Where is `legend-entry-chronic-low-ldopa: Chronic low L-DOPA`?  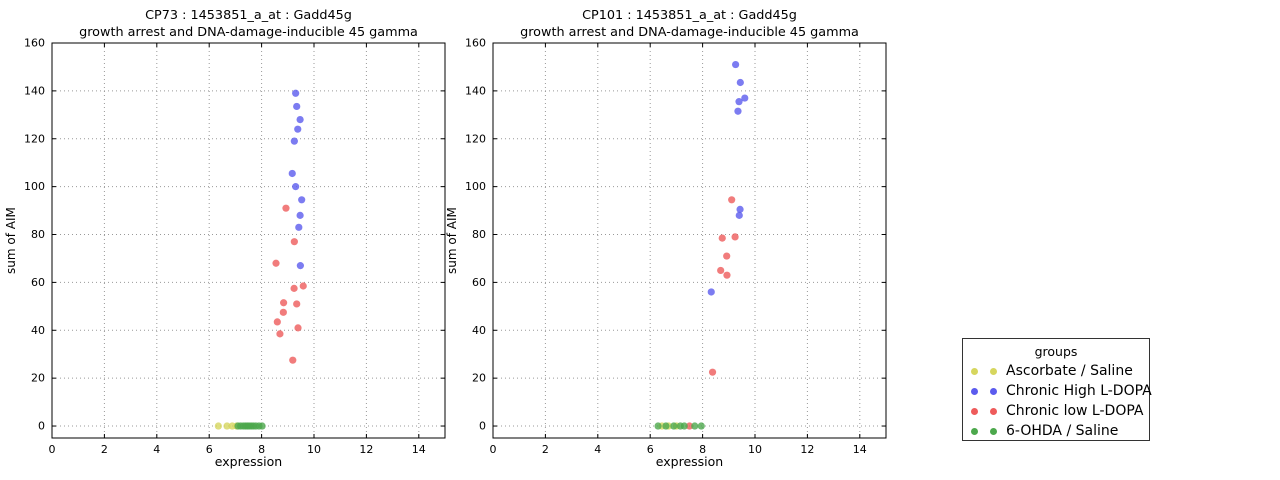
legend-entry-chronic-low-ldopa: Chronic low L-DOPA is located at coordinates (1056, 411).